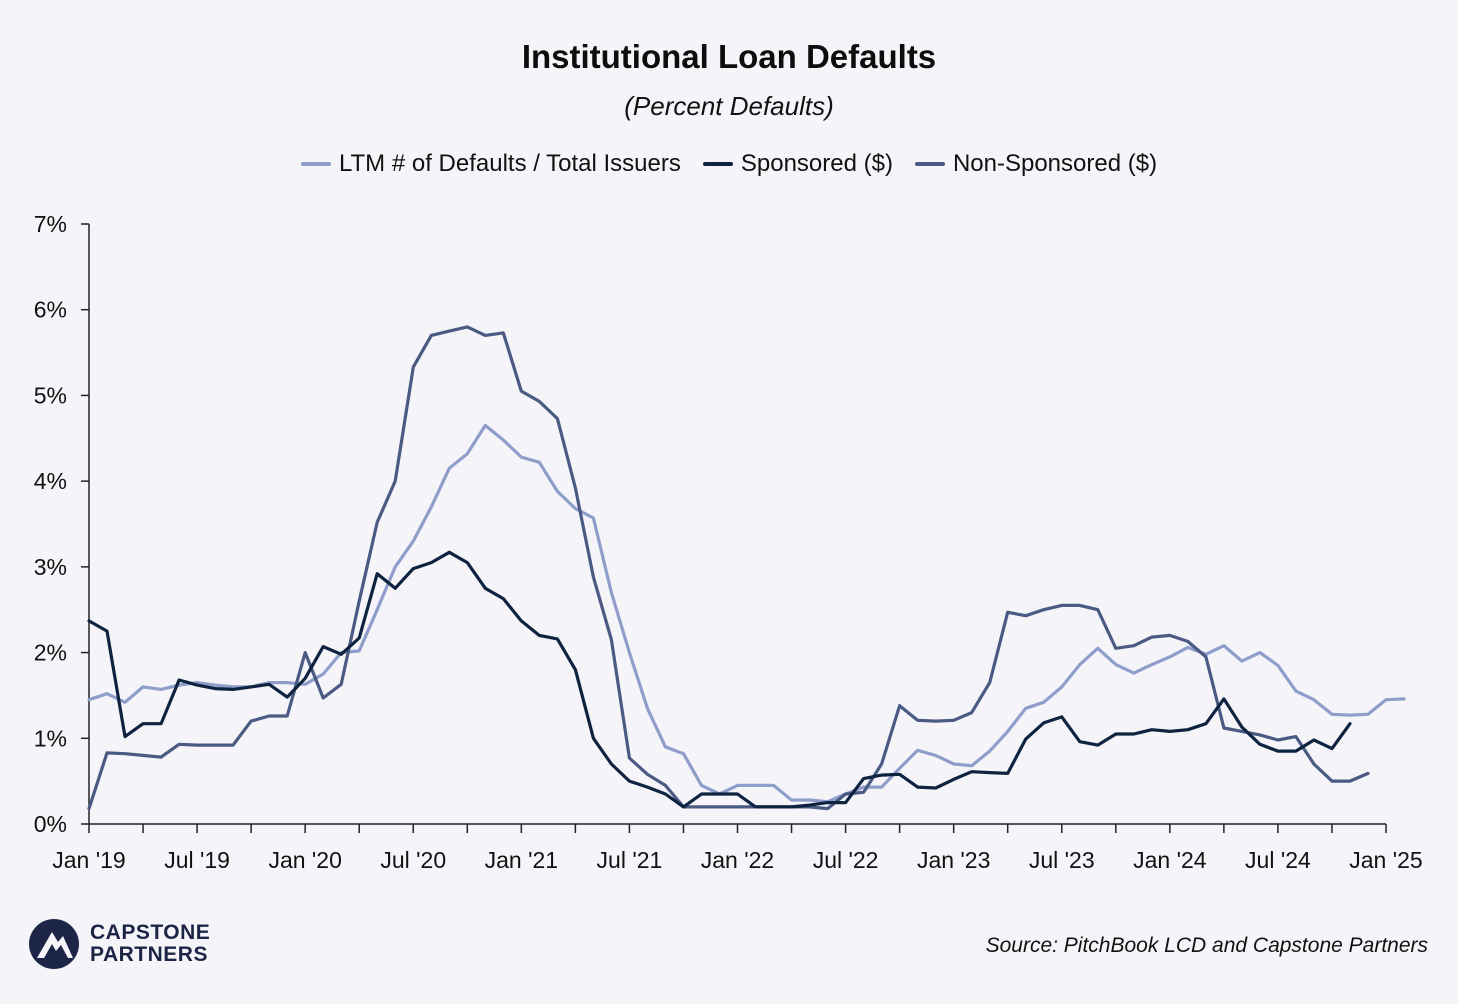 This screenshot has height=1004, width=1458. What do you see at coordinates (149, 954) in the screenshot?
I see `logo-line-partners: PARTNERS` at bounding box center [149, 954].